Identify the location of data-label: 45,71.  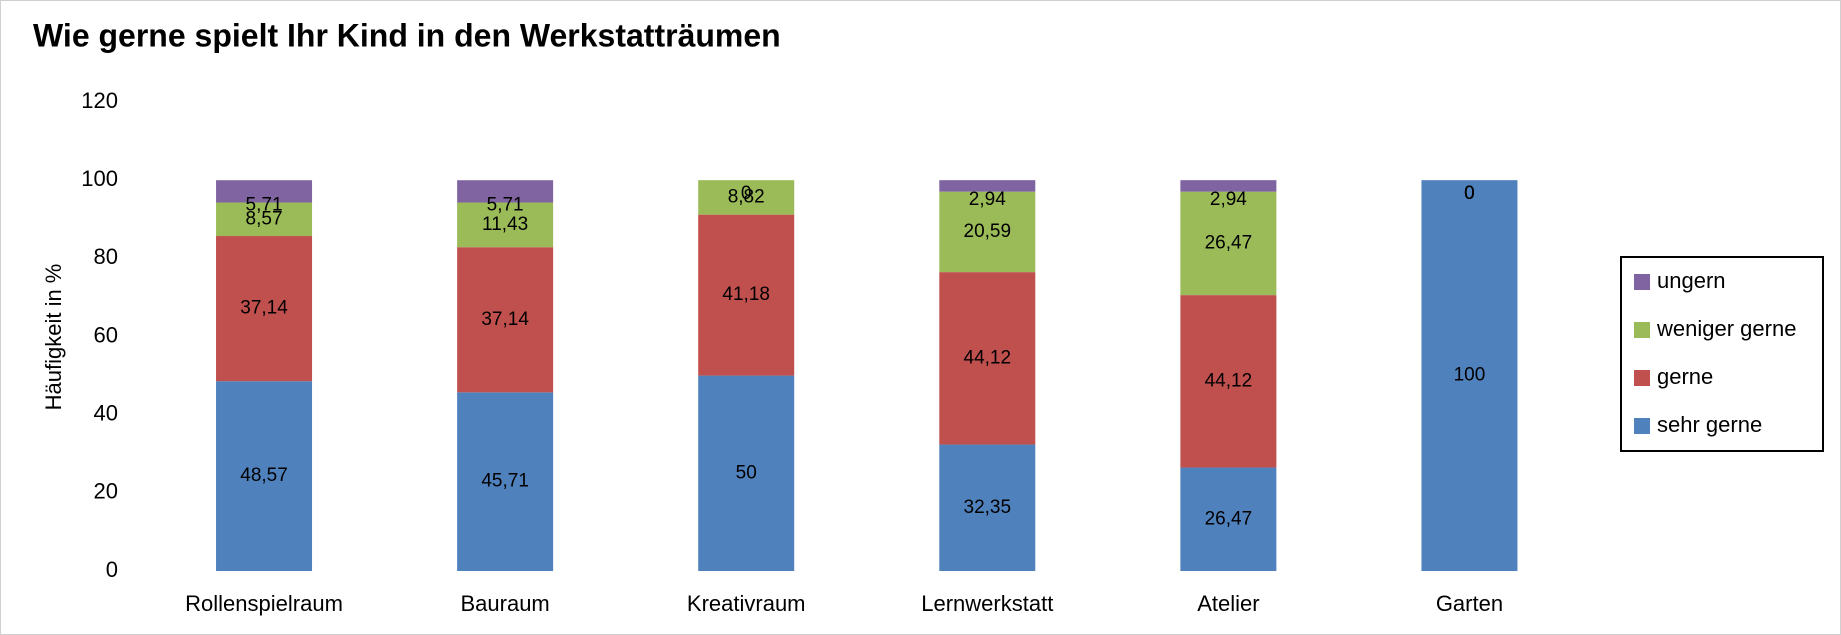
(505, 481).